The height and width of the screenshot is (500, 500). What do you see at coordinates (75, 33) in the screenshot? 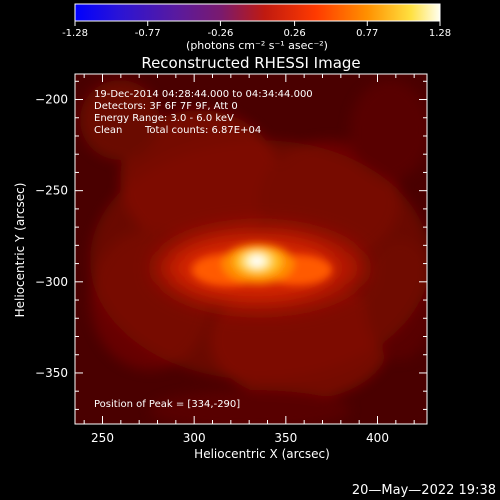
I see `colorbar-tick-label: -1.28` at bounding box center [75, 33].